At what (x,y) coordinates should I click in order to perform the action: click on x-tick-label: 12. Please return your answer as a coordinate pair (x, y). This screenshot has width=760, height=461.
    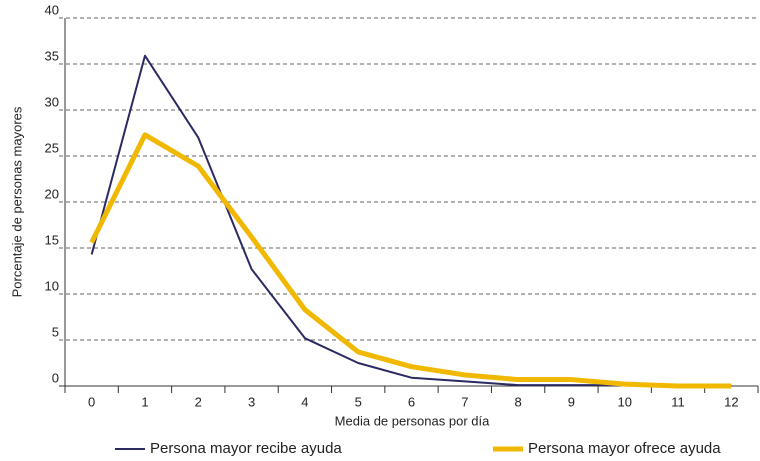
    Looking at the image, I should click on (731, 401).